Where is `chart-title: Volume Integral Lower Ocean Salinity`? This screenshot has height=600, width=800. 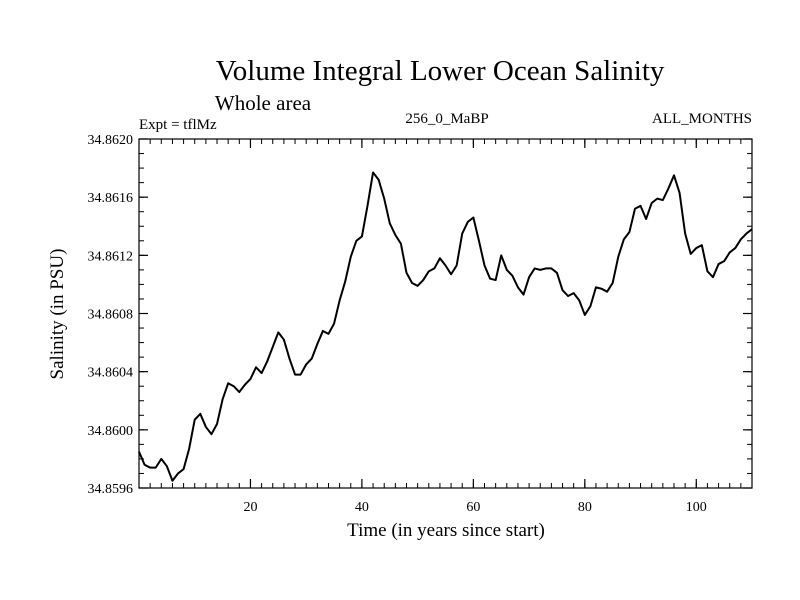
chart-title: Volume Integral Lower Ocean Salinity is located at coordinates (440, 71).